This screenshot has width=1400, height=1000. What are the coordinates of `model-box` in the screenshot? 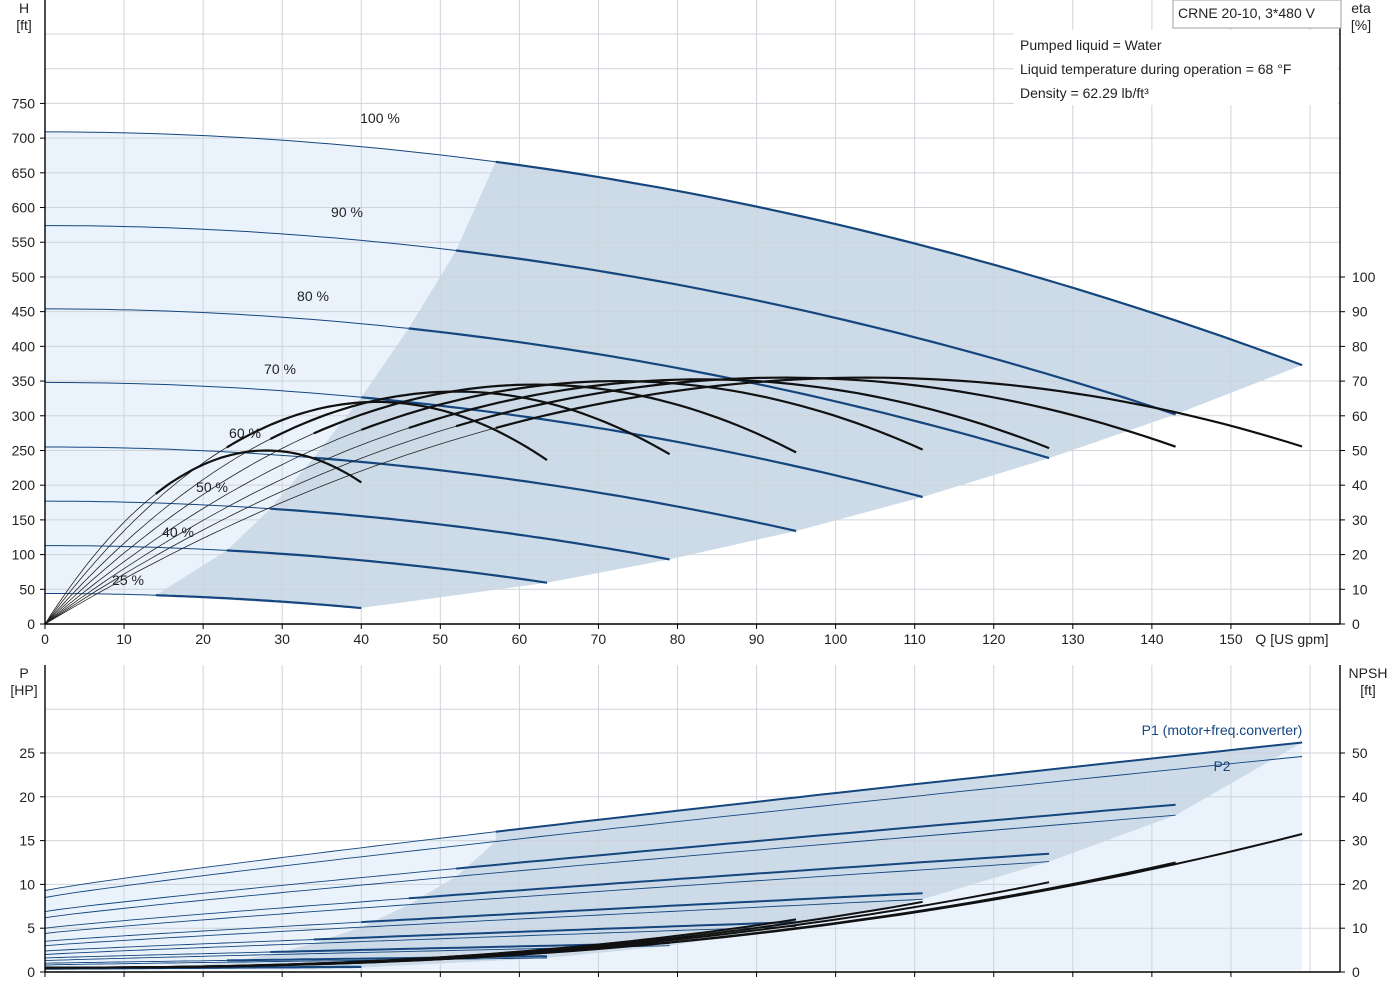 It's located at (1257, 14).